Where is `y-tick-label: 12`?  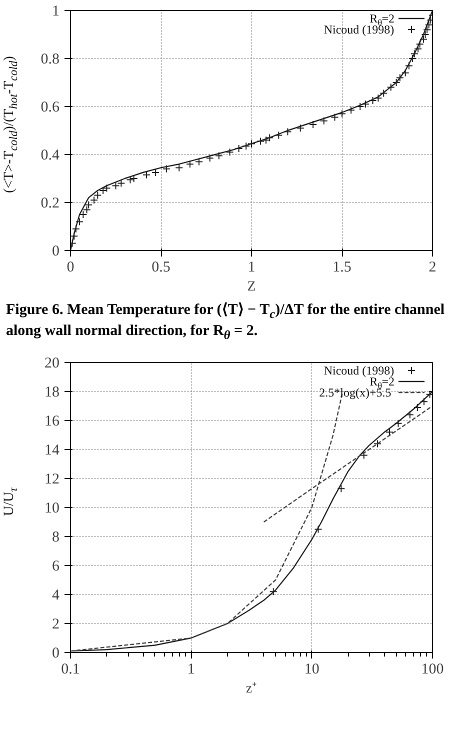 y-tick-label: 12 is located at coordinates (52, 479).